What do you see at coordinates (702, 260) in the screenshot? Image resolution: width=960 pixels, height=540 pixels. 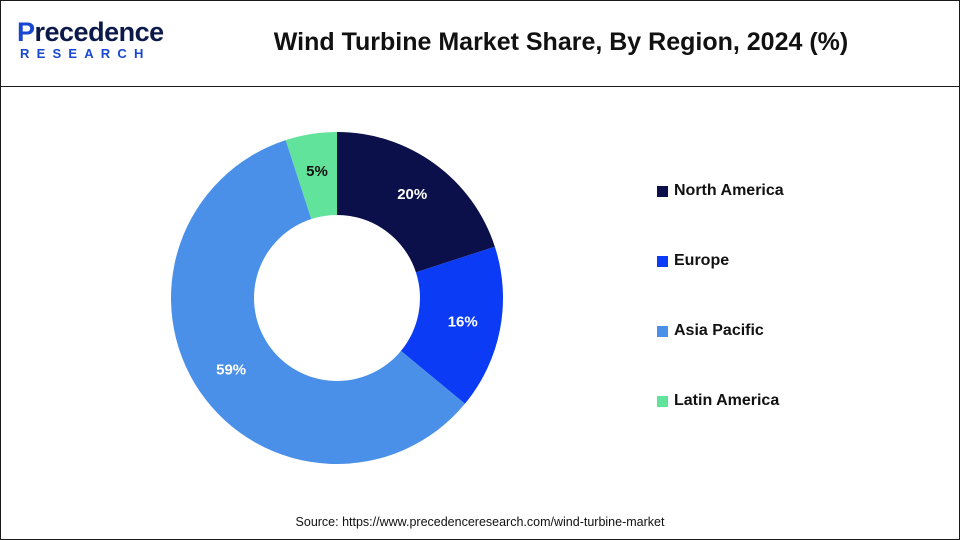 I see `legend-label: Europe` at bounding box center [702, 260].